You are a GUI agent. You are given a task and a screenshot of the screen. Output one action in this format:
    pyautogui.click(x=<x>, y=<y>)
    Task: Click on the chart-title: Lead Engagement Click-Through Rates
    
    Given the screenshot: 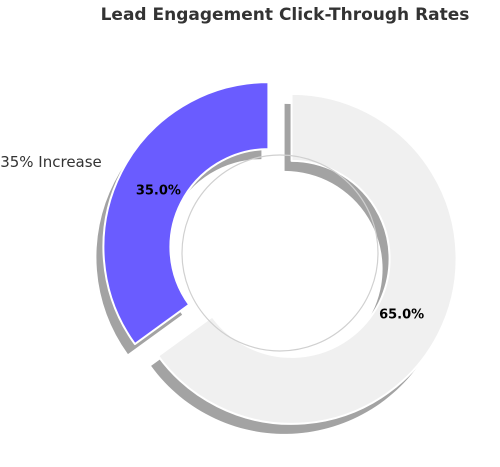 What is the action you would take?
    pyautogui.click(x=285, y=15)
    